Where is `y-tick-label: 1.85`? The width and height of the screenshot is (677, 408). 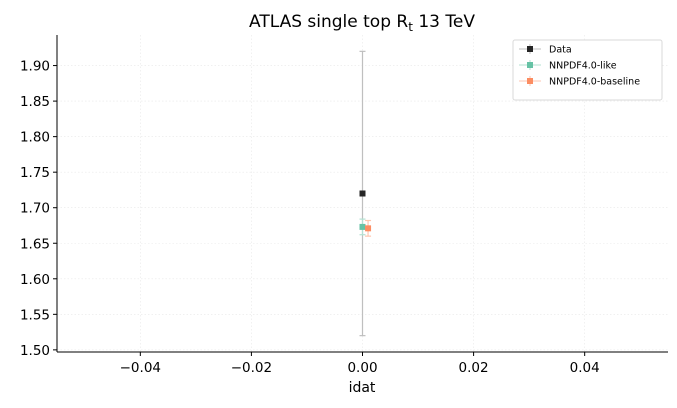
y-tick-label: 1.85 is located at coordinates (35, 102).